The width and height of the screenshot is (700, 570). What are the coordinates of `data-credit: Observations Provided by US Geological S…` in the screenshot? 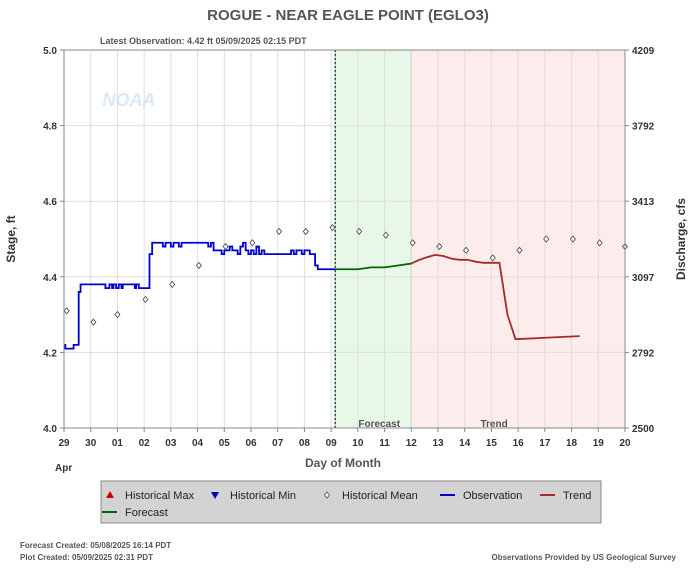 It's located at (583, 557).